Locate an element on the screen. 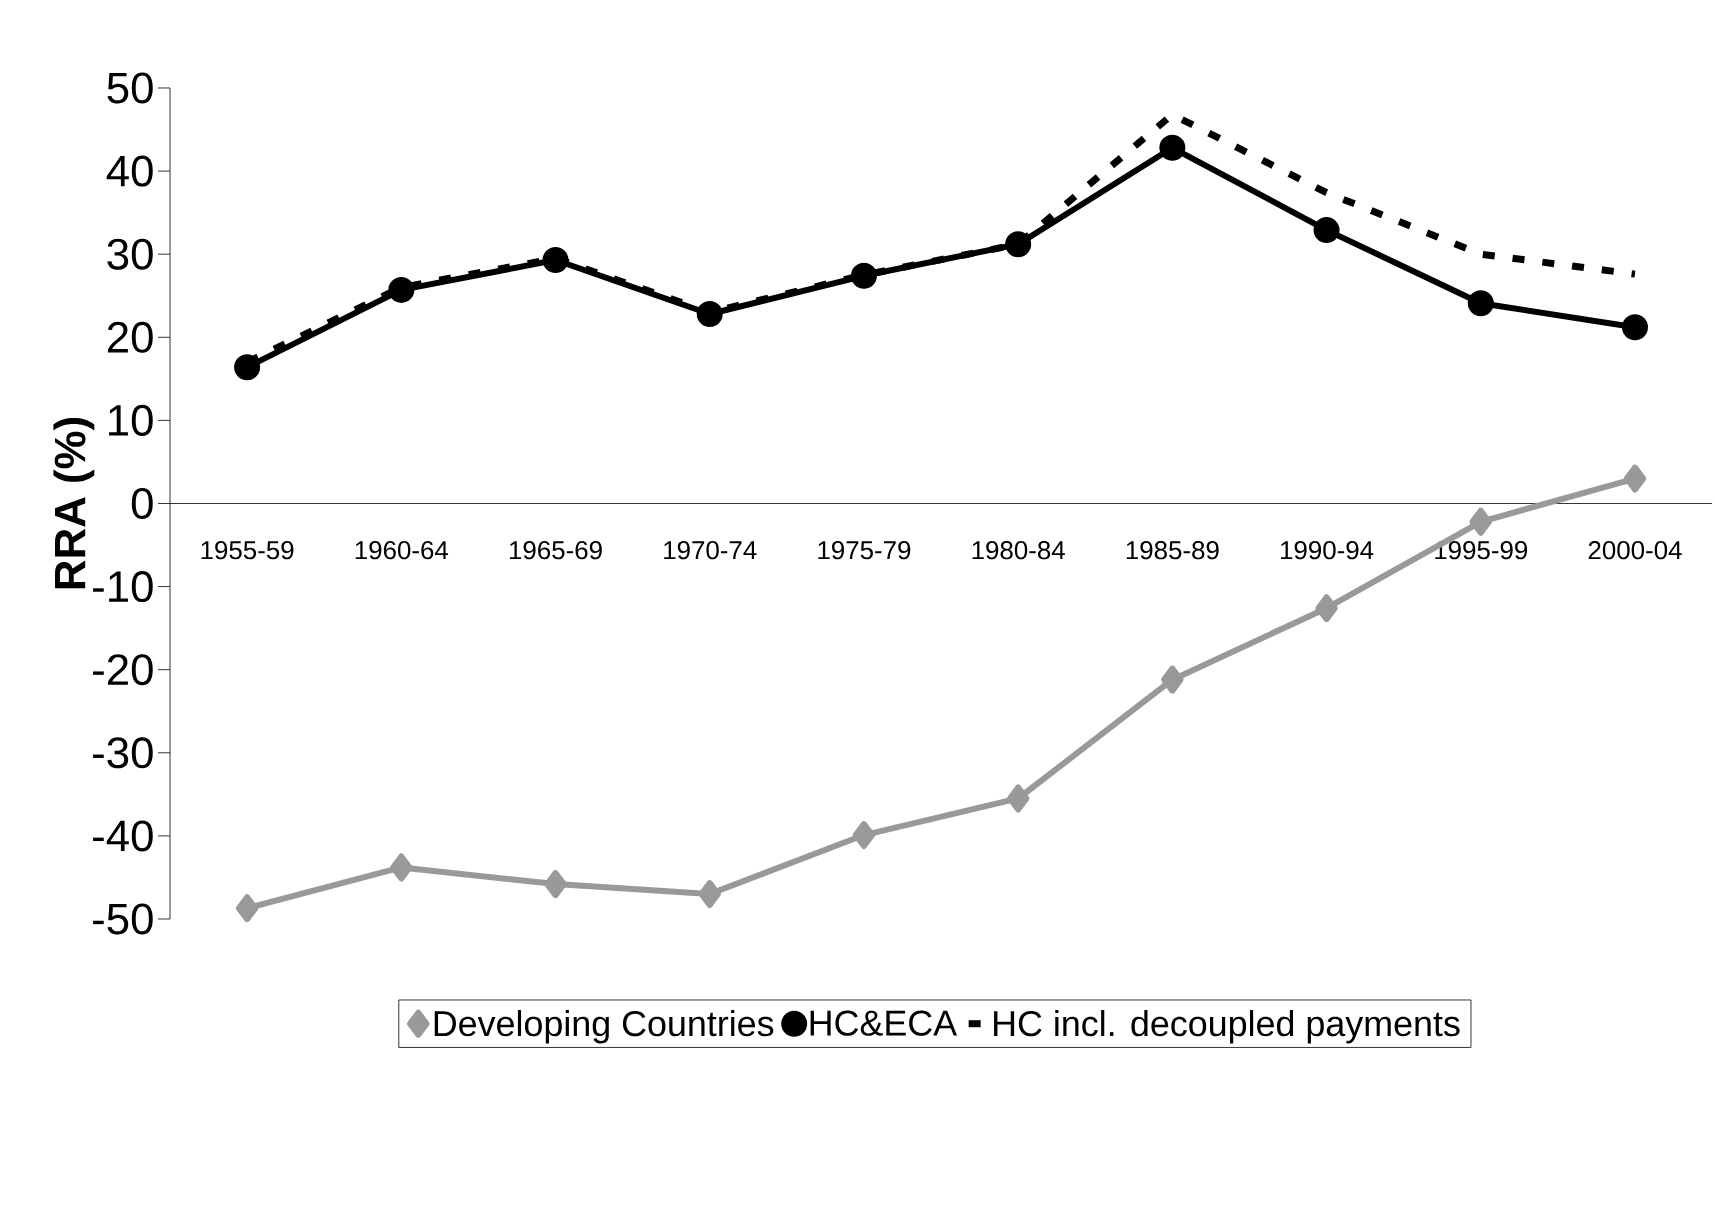  x-tick-label: 1975-79 is located at coordinates (864, 550).